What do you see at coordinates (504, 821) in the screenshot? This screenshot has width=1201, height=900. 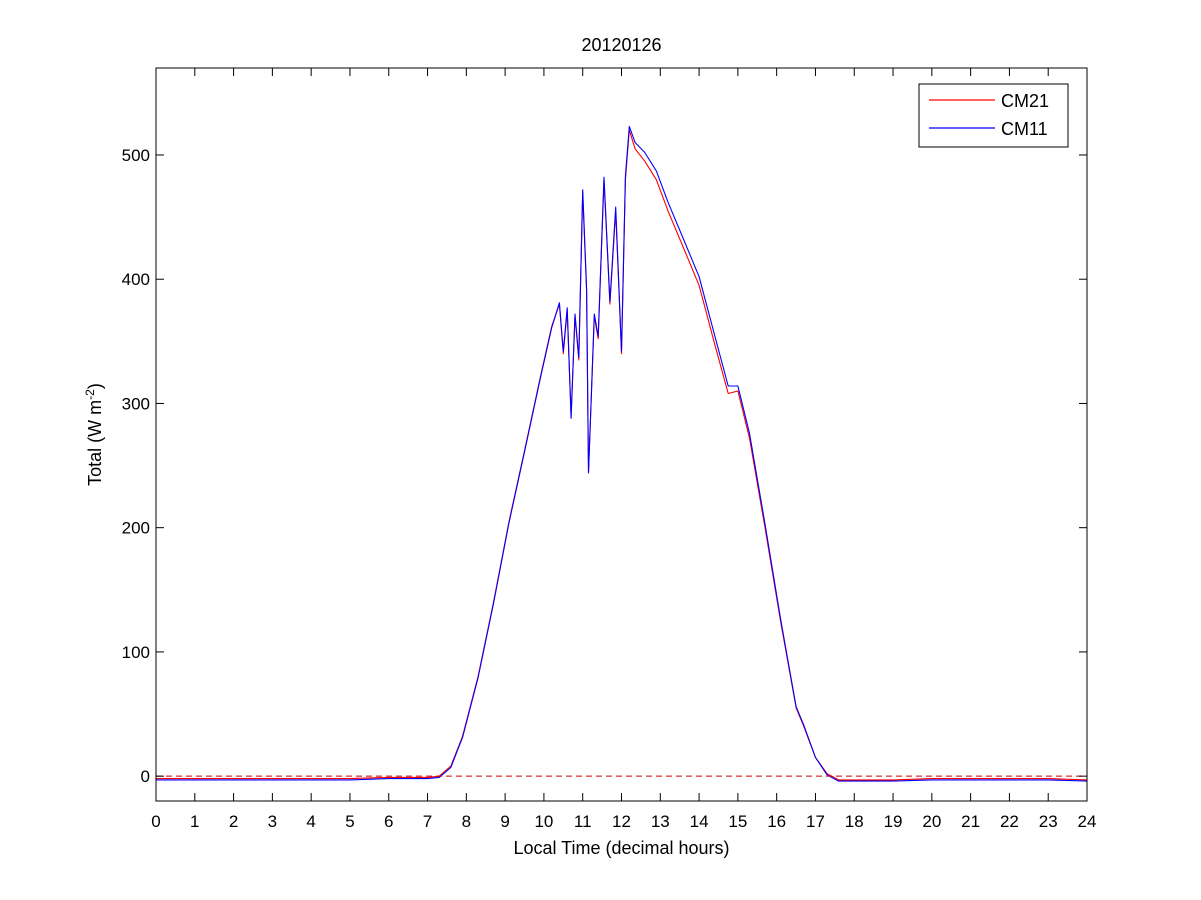 I see `x-tick-label: 9` at bounding box center [504, 821].